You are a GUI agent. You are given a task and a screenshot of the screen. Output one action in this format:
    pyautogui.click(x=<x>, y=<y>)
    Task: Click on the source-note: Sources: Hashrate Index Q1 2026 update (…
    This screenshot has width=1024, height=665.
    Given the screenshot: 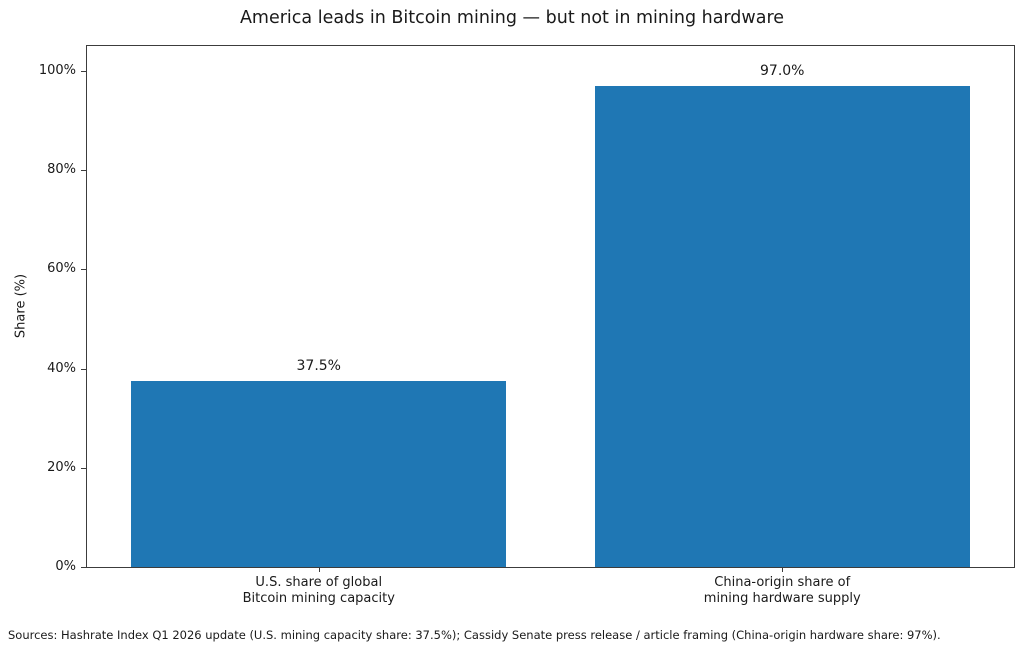 What is the action you would take?
    pyautogui.click(x=474, y=635)
    